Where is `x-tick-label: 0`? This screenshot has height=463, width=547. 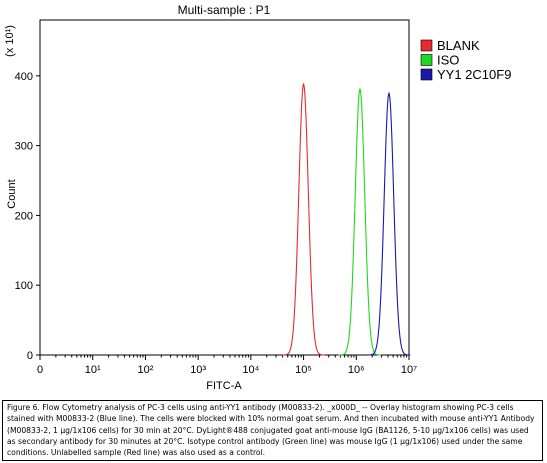 x-tick-label: 0 is located at coordinates (40, 370).